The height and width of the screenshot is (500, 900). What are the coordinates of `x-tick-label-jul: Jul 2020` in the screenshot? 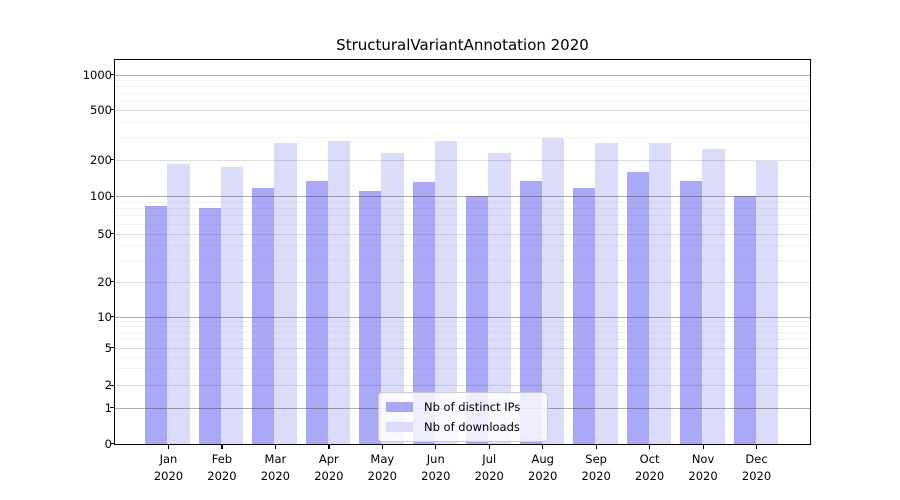 It's located at (489, 468).